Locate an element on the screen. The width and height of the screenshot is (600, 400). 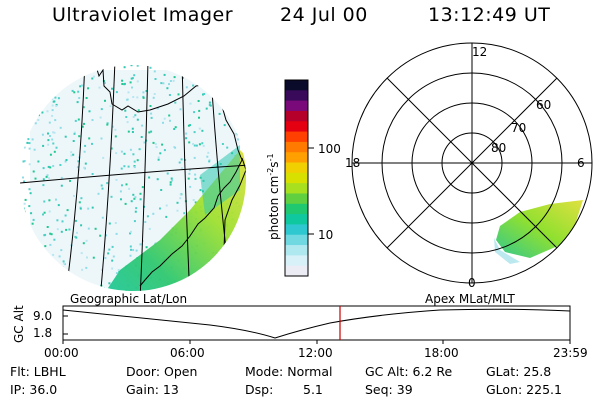
polar-mlat-70: 70 is located at coordinates (519, 128).